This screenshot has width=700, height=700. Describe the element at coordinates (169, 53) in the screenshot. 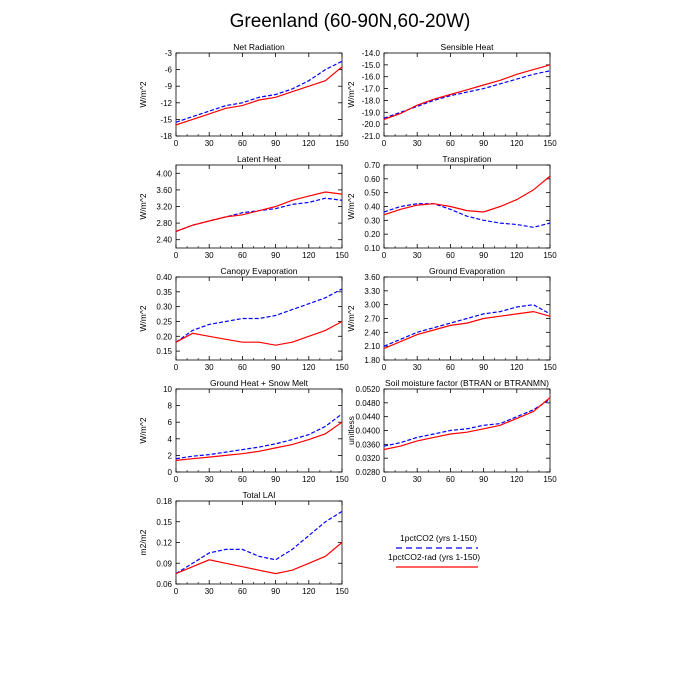

I see `y-tick-label: -3` at that location.